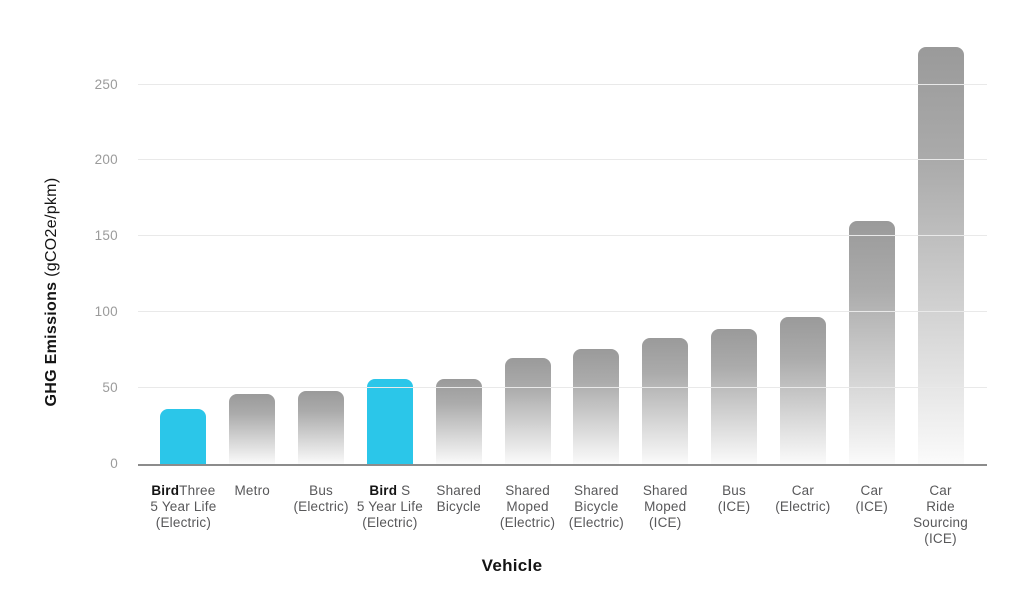 The width and height of the screenshot is (1024, 606). Describe the element at coordinates (106, 84) in the screenshot. I see `y-tick-label-250: 250` at that location.